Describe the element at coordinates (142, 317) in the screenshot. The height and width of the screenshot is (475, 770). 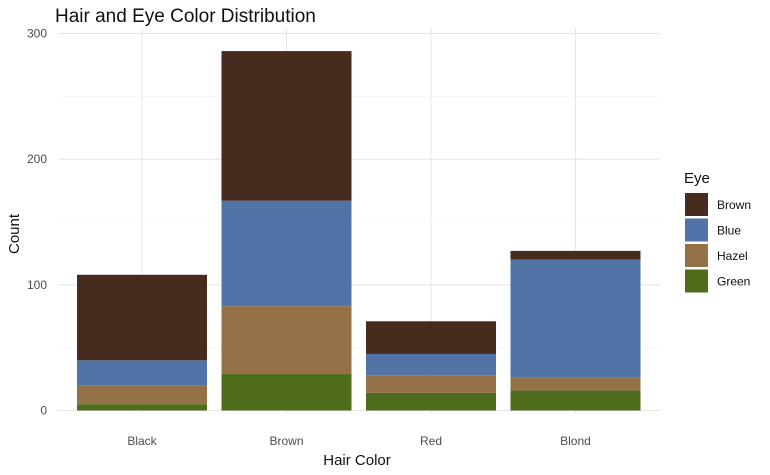
I see `bar-segment-black-brown` at that location.